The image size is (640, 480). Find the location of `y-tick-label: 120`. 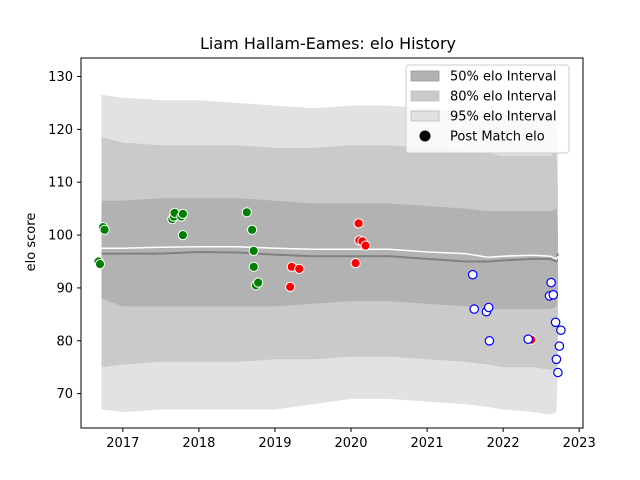

y-tick-label: 120 is located at coordinates (60, 130).